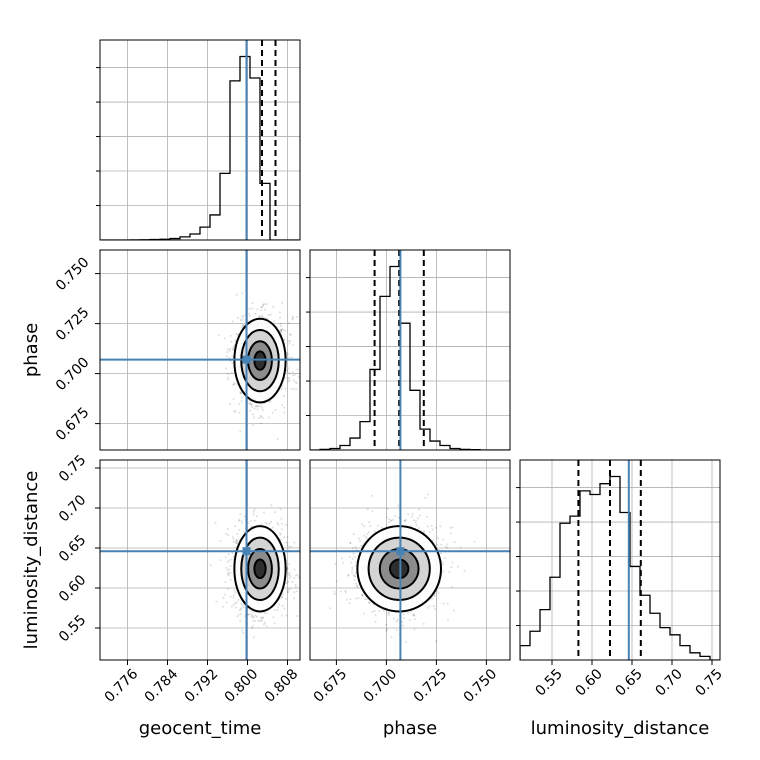  What do you see at coordinates (200, 350) in the screenshot?
I see `panel-frame` at bounding box center [200, 350].